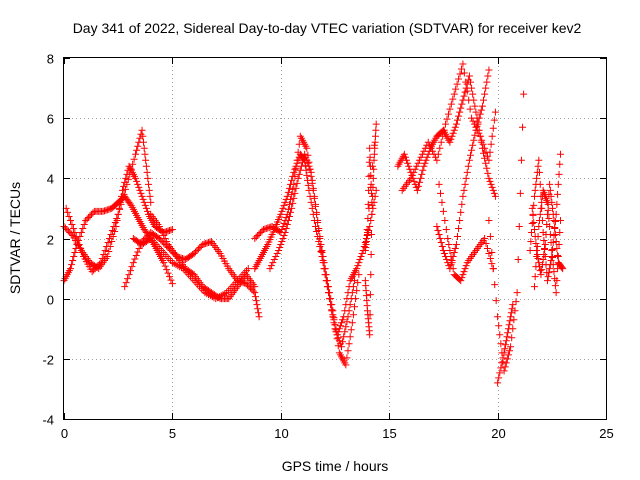 The height and width of the screenshot is (480, 640). Describe the element at coordinates (15, 238) in the screenshot. I see `y-axis-label: SDTVAR / TECUs` at that location.